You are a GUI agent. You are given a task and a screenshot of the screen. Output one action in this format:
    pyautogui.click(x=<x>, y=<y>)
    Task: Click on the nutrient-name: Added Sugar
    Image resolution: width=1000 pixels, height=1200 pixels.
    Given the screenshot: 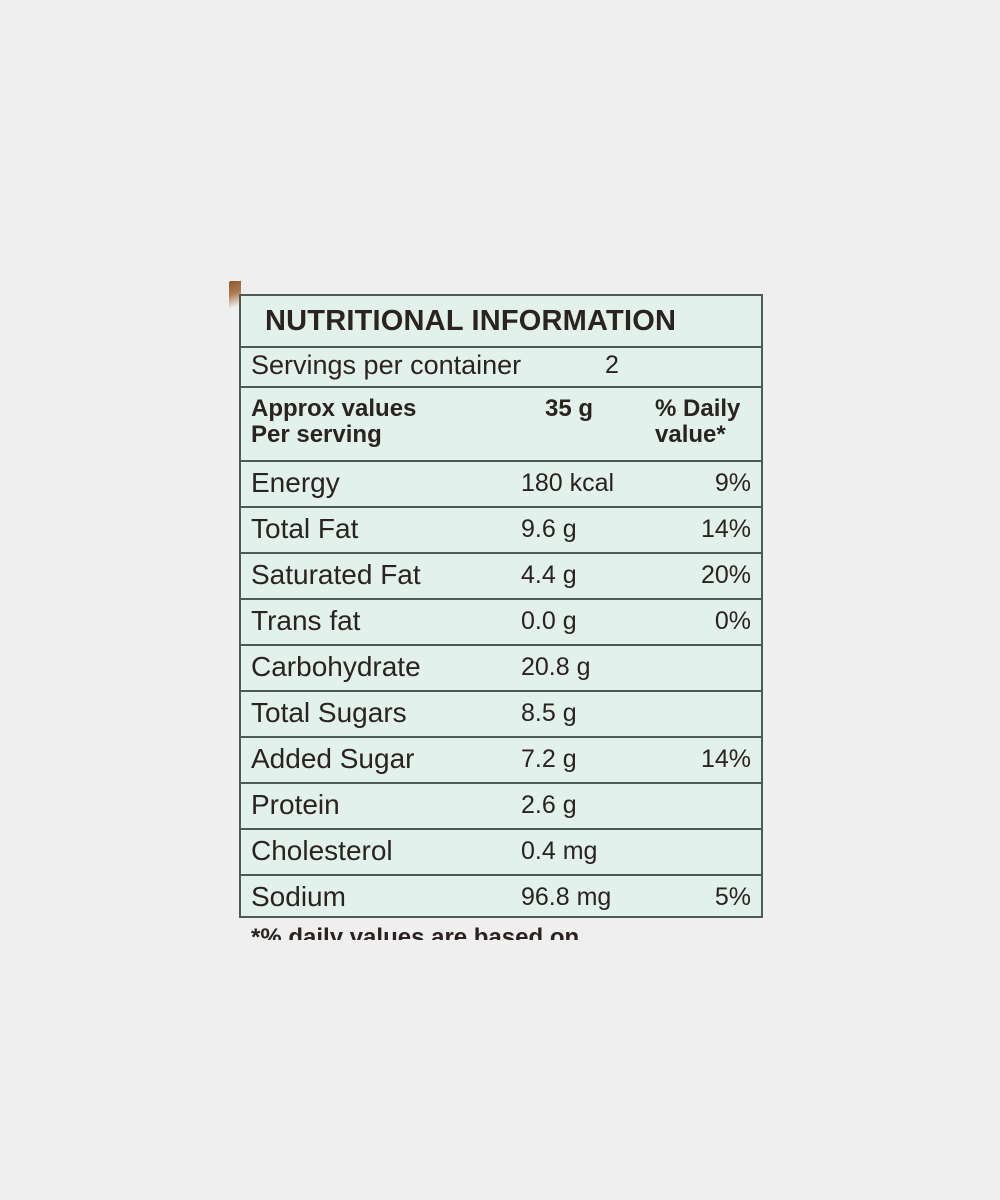 What is the action you would take?
    pyautogui.click(x=333, y=758)
    